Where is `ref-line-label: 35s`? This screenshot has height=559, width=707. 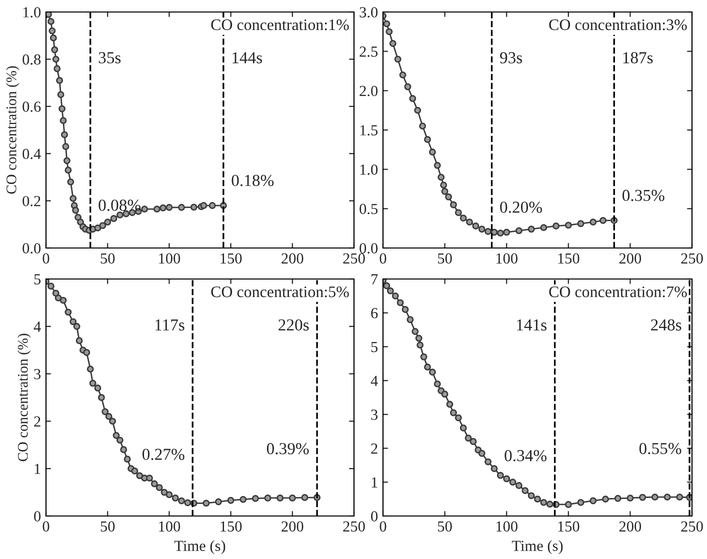 ref-line-label: 35s is located at coordinates (109, 58).